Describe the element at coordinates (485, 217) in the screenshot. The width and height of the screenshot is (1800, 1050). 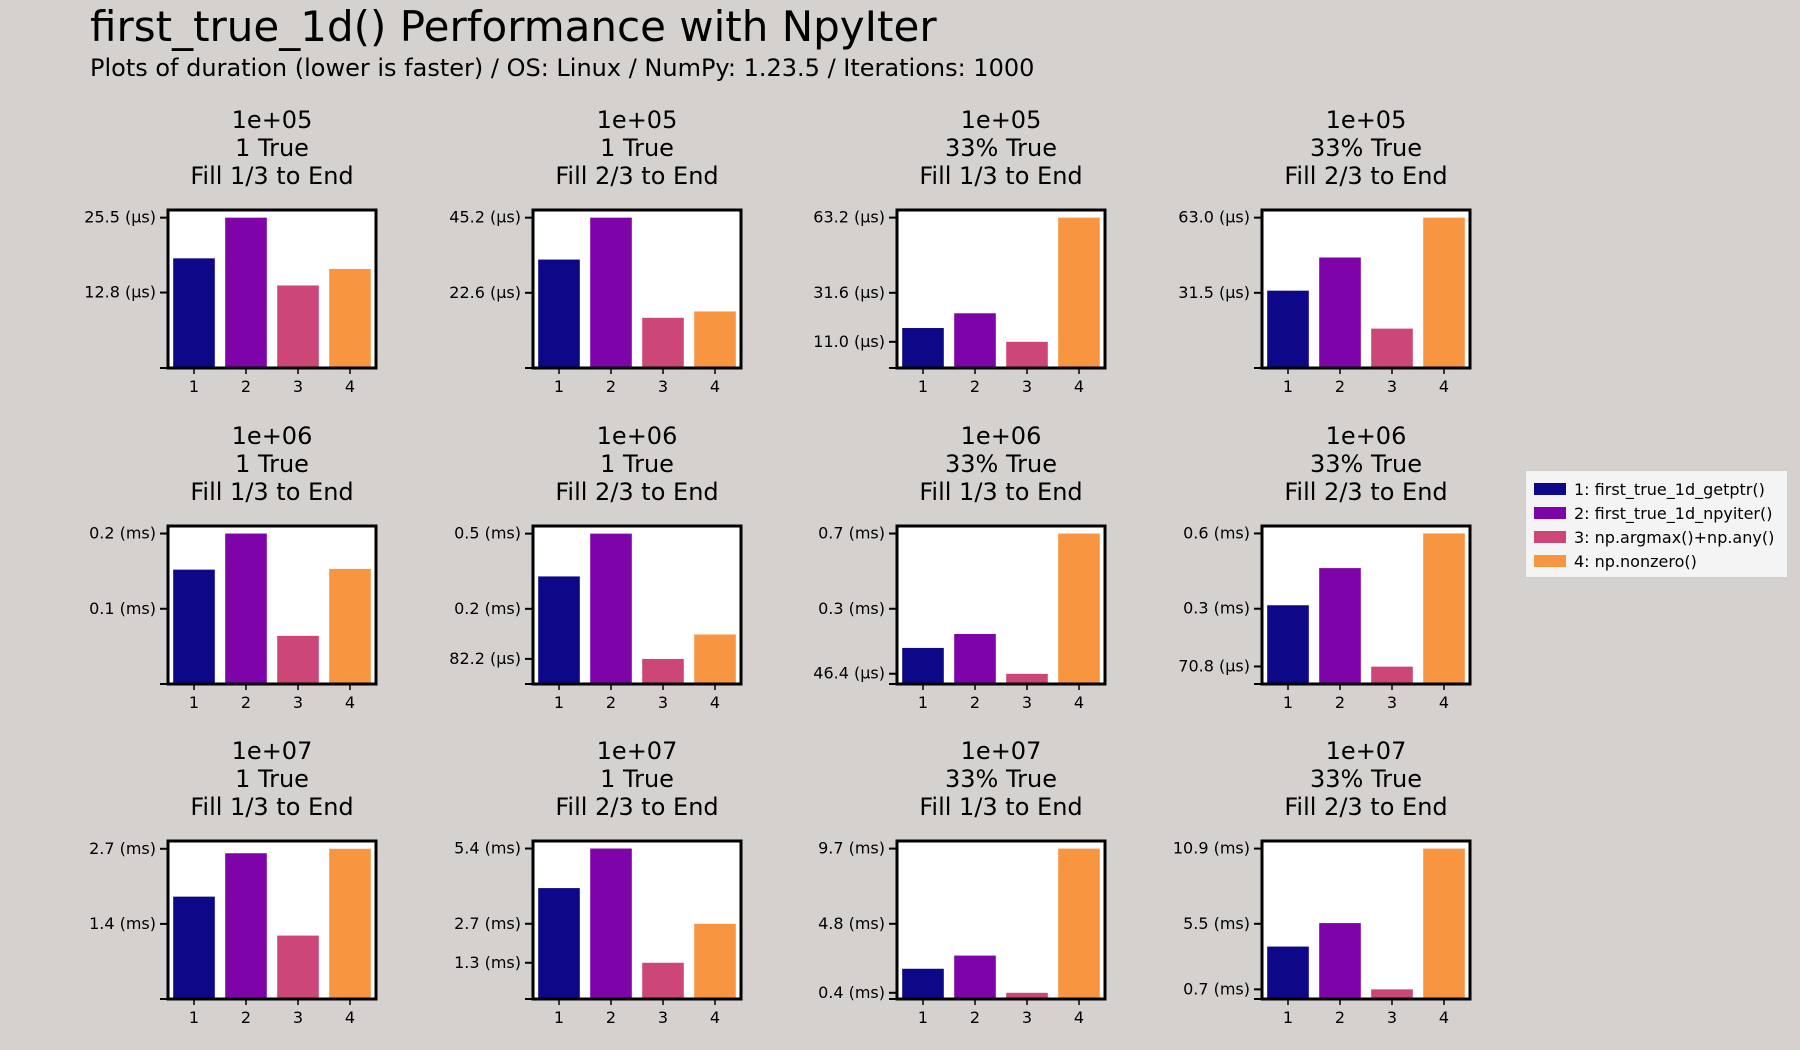
I see `y-tick-label: 45.2 (µs)` at that location.